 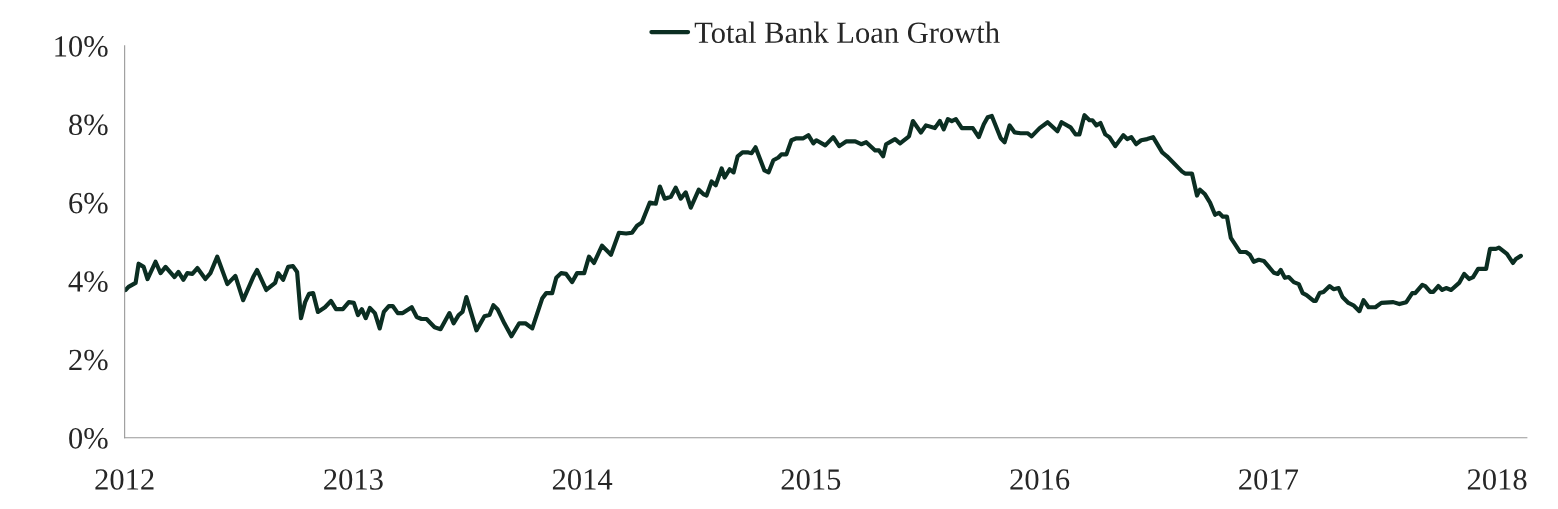 I want to click on y-tick-label: 2%, so click(x=88, y=360).